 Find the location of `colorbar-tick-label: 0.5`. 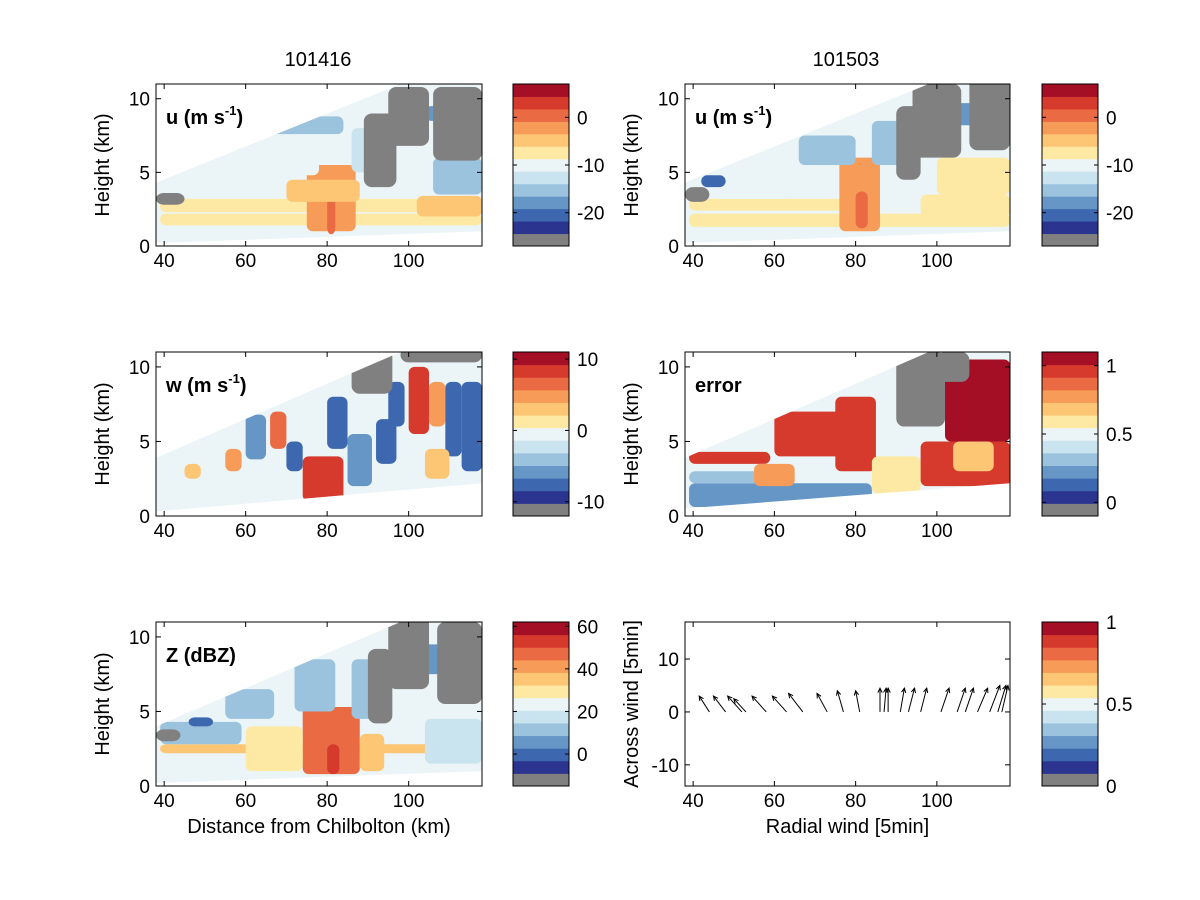

colorbar-tick-label: 0.5 is located at coordinates (1119, 705).